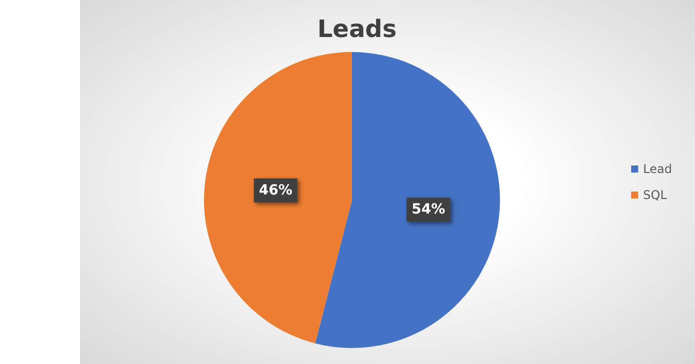 This screenshot has width=695, height=364. Describe the element at coordinates (357, 29) in the screenshot. I see `chart-title: Leads` at that location.